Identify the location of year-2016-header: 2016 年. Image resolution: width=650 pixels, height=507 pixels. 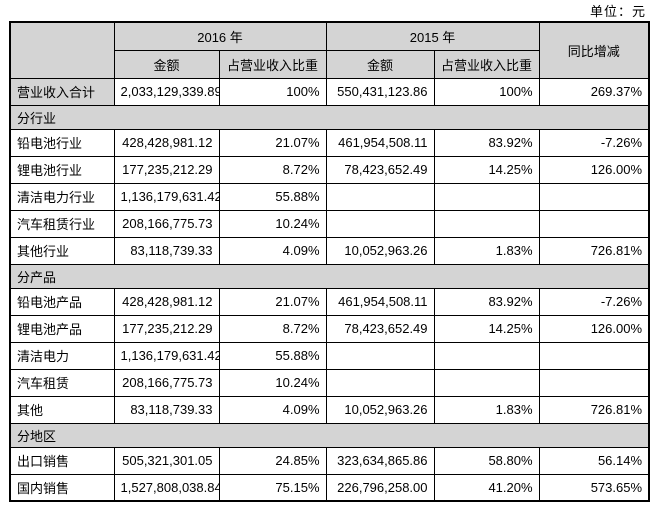
(220, 36).